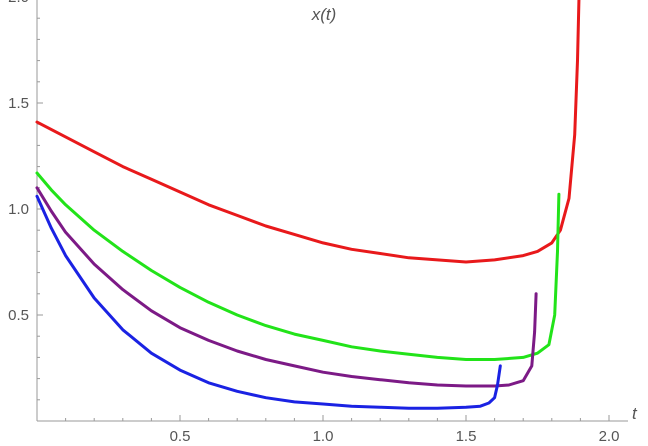 This screenshot has height=446, width=648. What do you see at coordinates (324, 14) in the screenshot?
I see `chart-title: x(t)` at bounding box center [324, 14].